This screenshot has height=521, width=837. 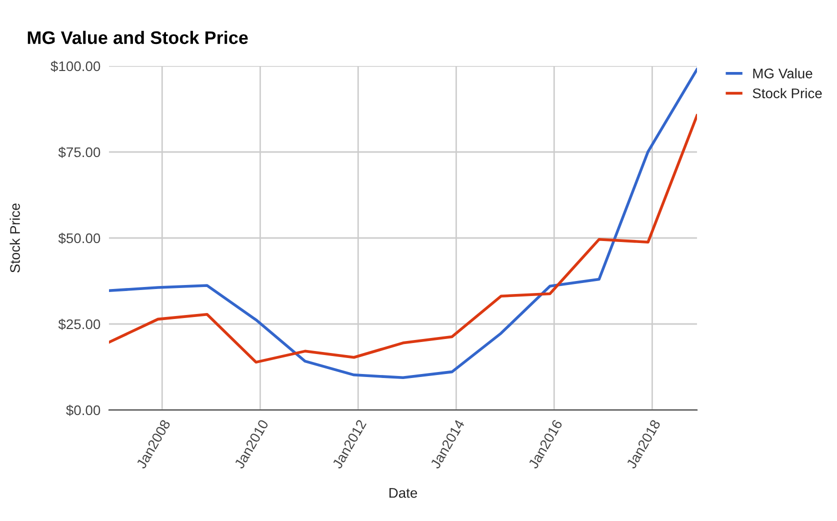 What do you see at coordinates (79, 324) in the screenshot?
I see `y-tick-label: $25.00` at bounding box center [79, 324].